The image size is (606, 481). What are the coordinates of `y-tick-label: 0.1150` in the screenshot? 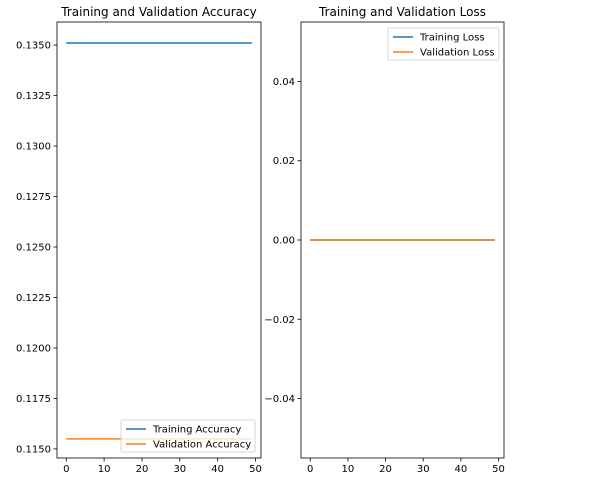 It's located at (33, 449).